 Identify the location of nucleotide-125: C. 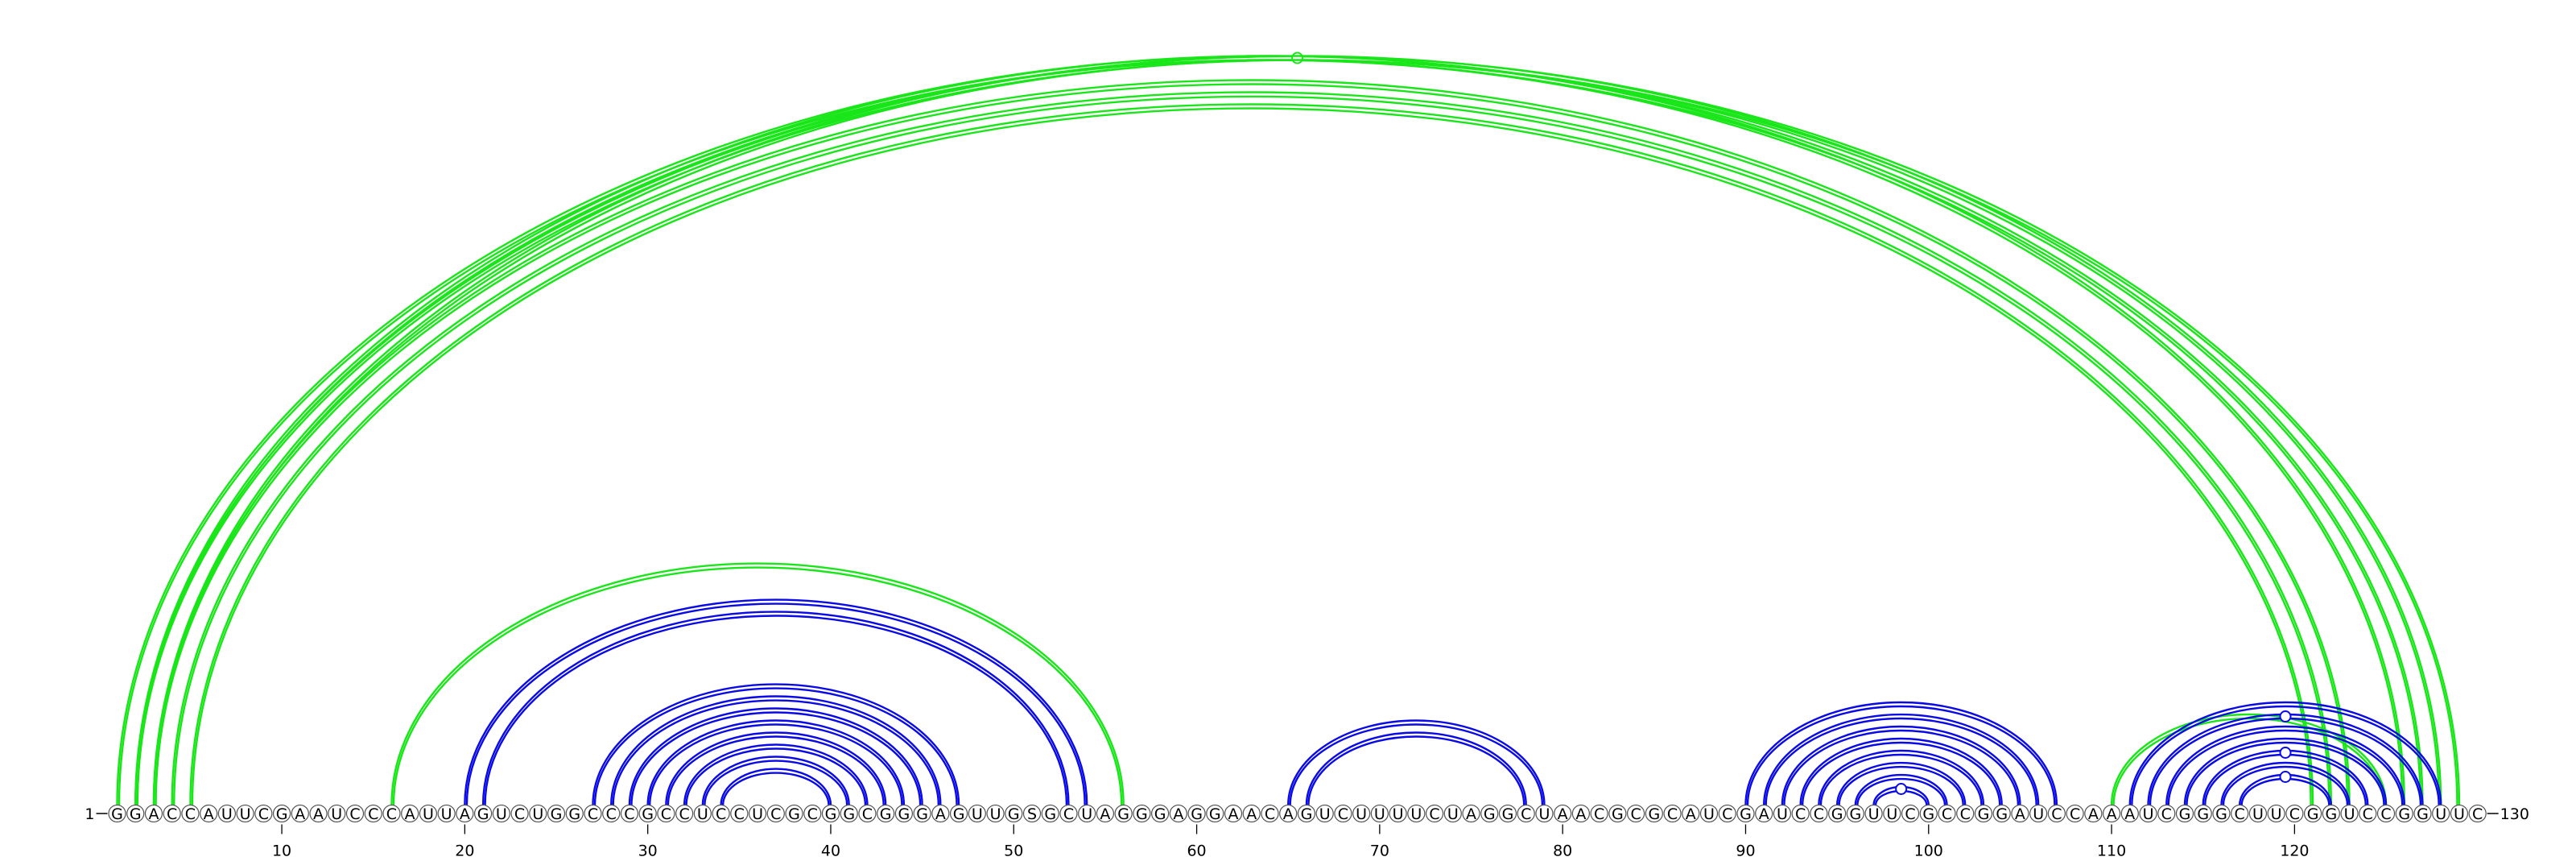
(2386, 813).